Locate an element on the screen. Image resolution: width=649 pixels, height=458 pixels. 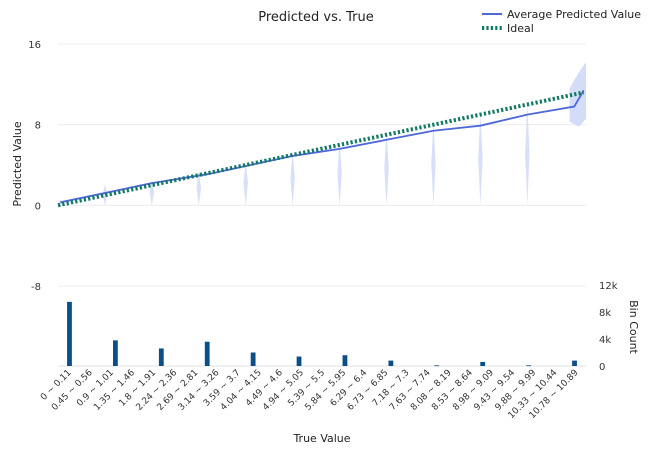
y2-tick-label: 12k is located at coordinates (608, 286).